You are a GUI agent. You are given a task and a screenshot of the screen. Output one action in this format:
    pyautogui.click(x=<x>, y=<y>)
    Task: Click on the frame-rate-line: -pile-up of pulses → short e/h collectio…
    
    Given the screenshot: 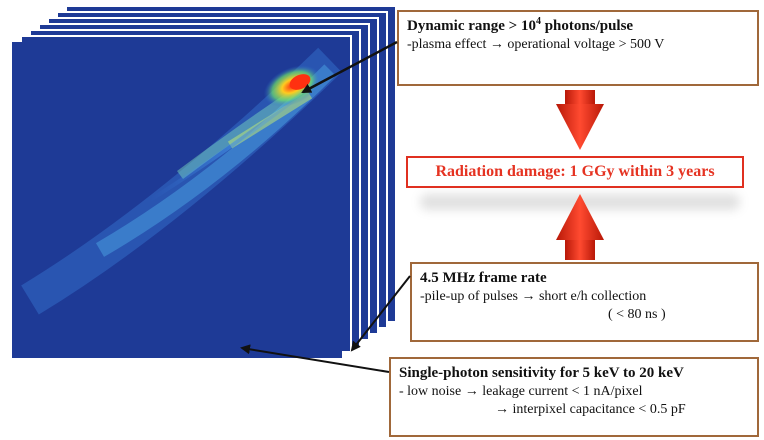 What is the action you would take?
    pyautogui.click(x=533, y=296)
    